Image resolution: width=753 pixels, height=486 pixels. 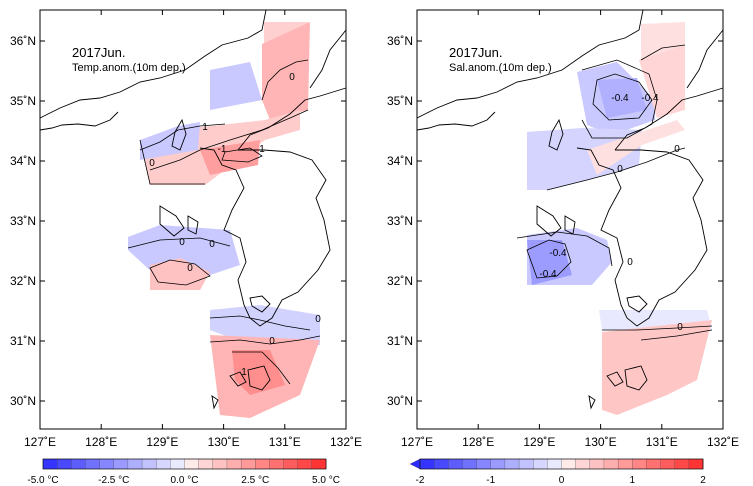 What do you see at coordinates (415, 464) in the screenshot?
I see `colorbar-arrow` at bounding box center [415, 464].